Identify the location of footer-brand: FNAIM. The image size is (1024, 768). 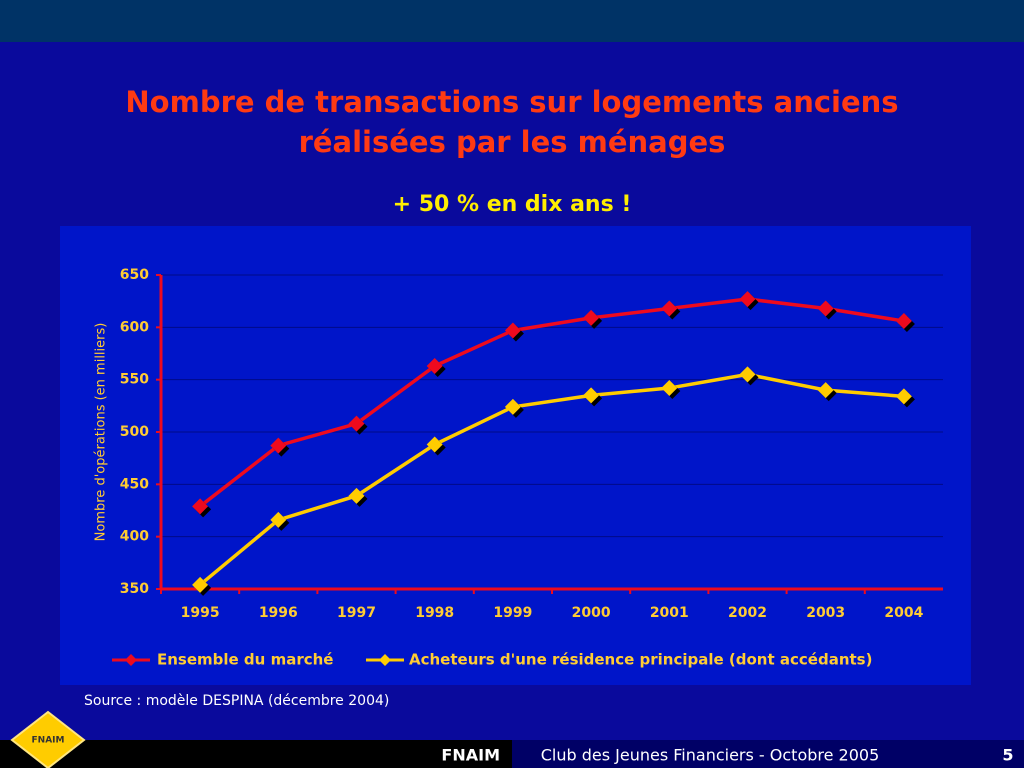
(470, 755).